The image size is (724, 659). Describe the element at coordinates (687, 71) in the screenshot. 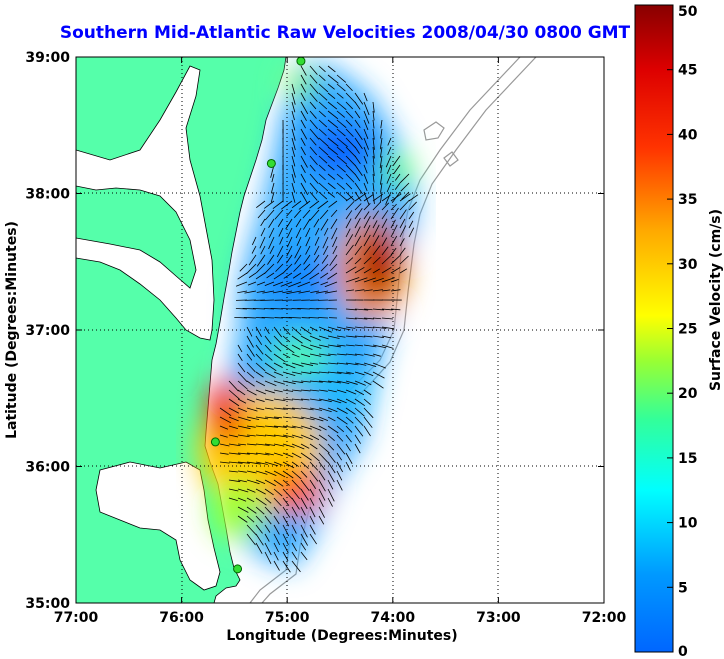

I see `colorbar-tick-label: 45` at that location.